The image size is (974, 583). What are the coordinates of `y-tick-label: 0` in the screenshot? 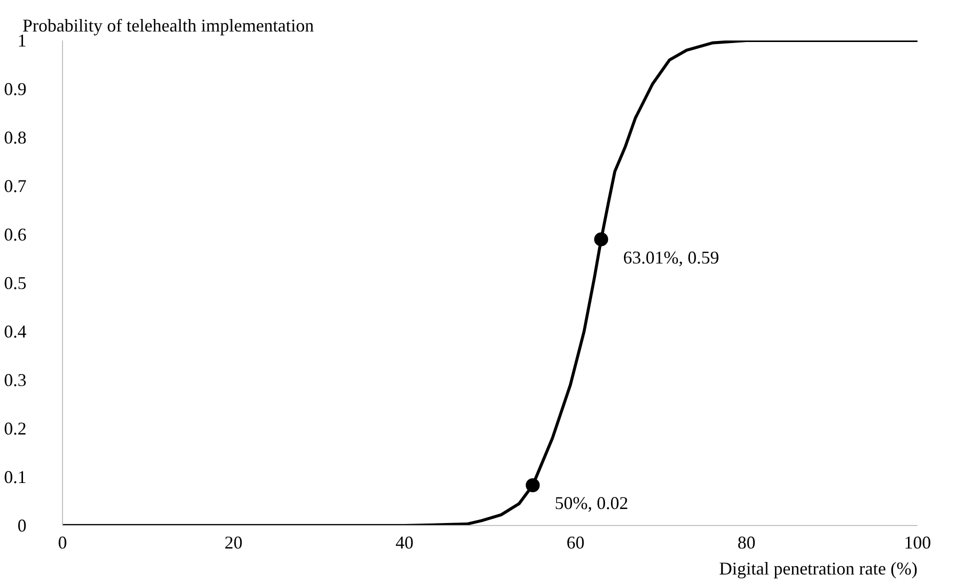 It's located at (22, 526).